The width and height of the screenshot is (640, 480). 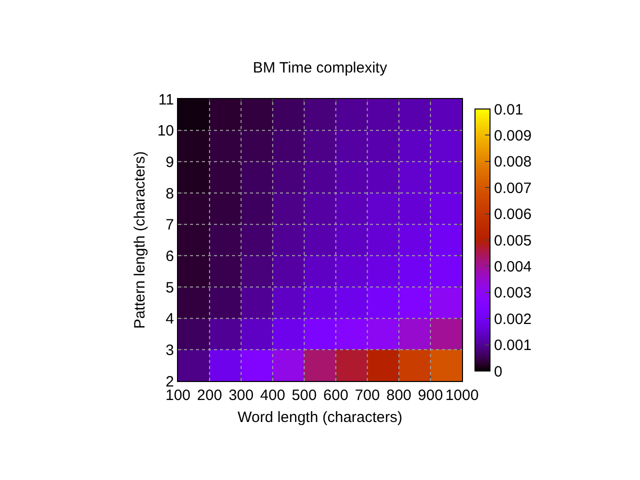 I want to click on color-bar-label: 0.01, so click(x=509, y=109).